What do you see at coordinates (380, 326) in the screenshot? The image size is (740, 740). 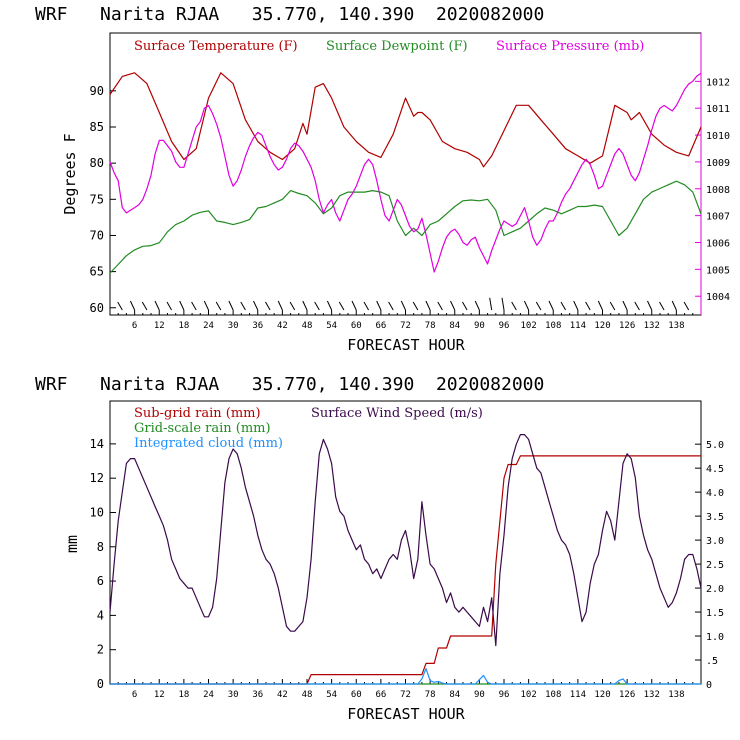 I see `top-x-tick-label: 66` at bounding box center [380, 326].